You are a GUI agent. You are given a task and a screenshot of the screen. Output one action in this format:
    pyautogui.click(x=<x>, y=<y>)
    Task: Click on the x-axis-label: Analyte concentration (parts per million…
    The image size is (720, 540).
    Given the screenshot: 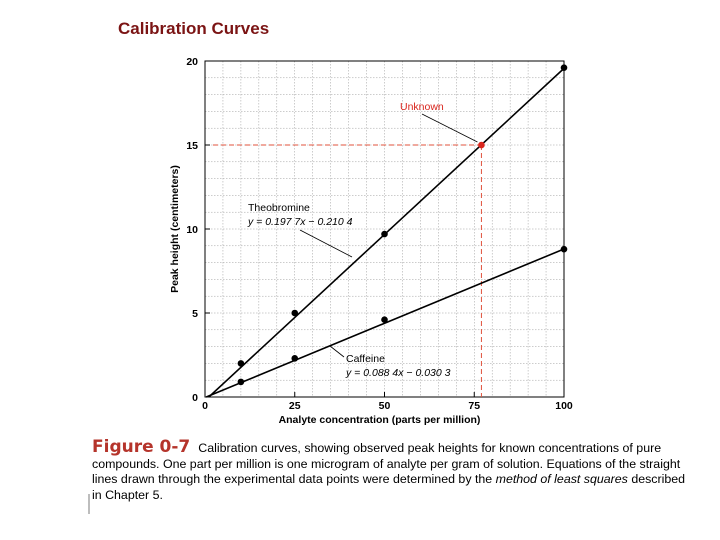 What is the action you would take?
    pyautogui.click(x=380, y=420)
    